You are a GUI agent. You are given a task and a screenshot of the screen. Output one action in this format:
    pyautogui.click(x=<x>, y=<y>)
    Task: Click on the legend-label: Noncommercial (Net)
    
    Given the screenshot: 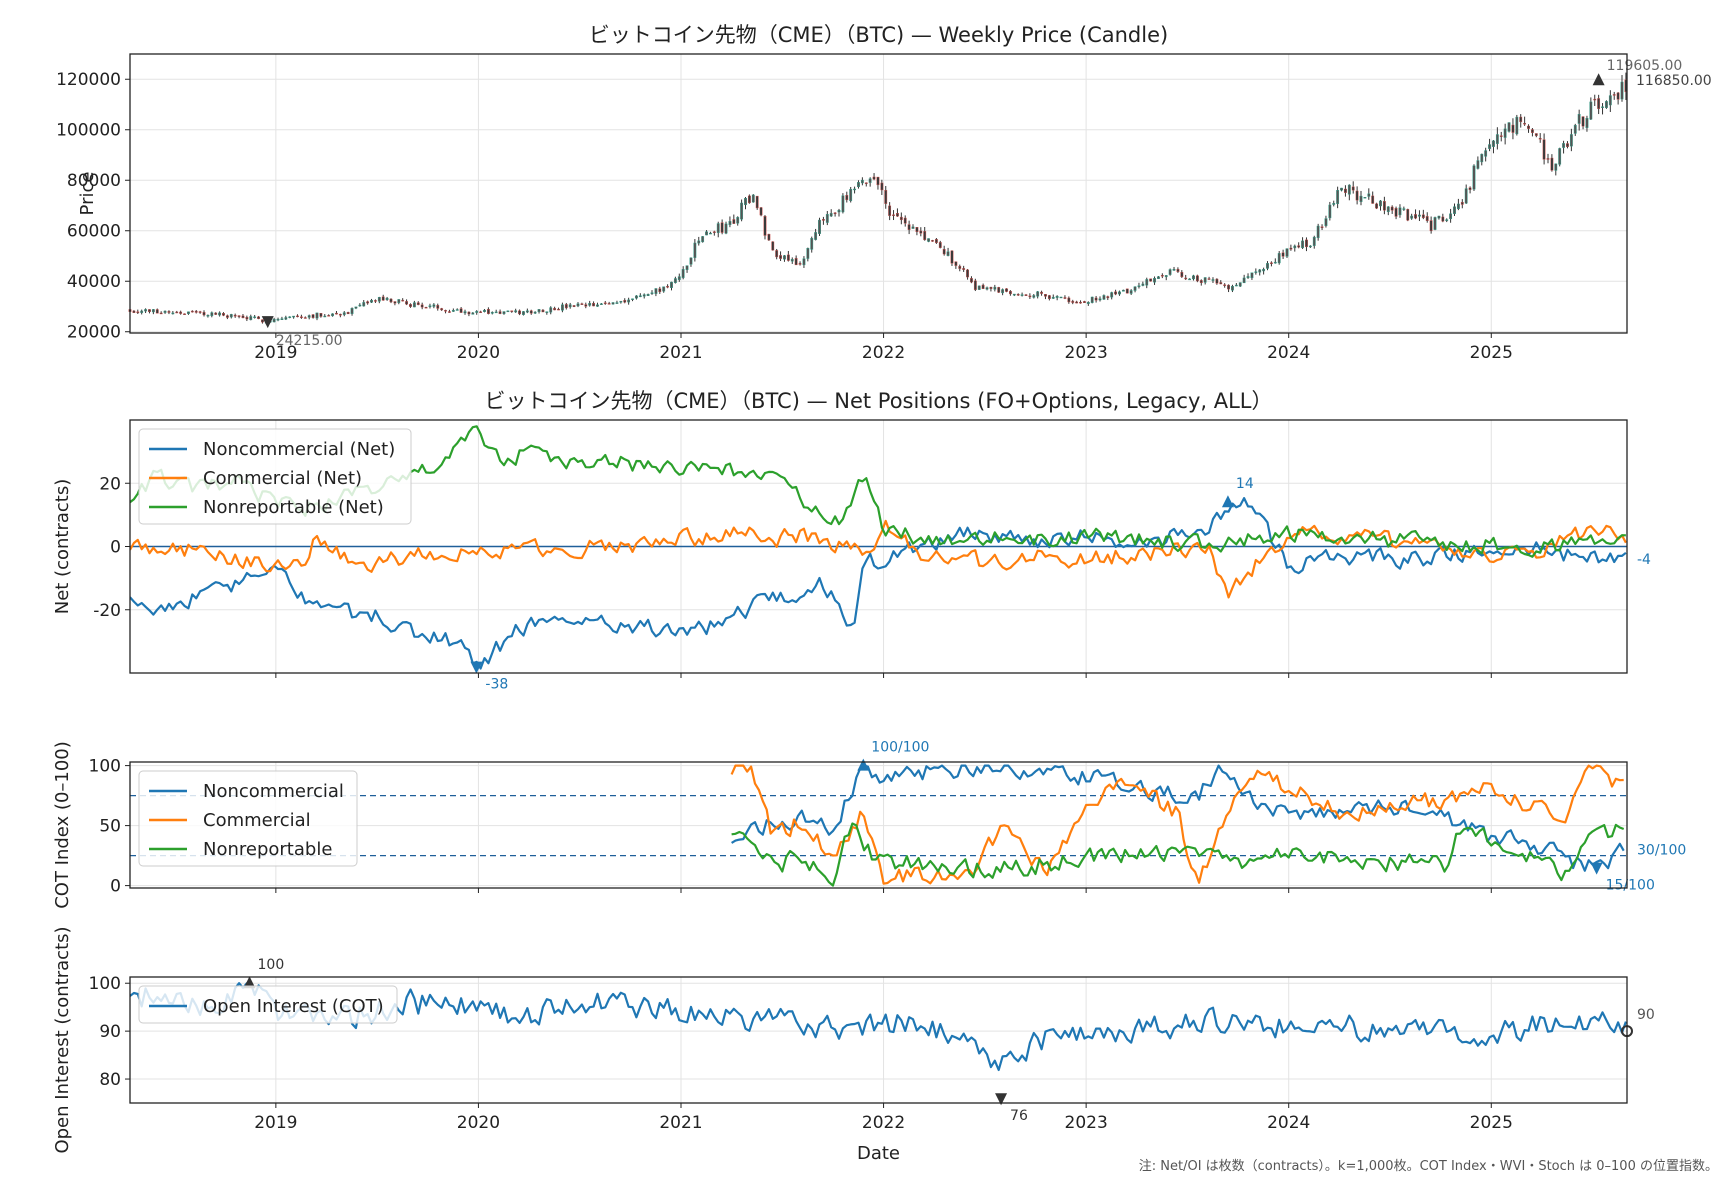 What is the action you would take?
    pyautogui.click(x=299, y=449)
    